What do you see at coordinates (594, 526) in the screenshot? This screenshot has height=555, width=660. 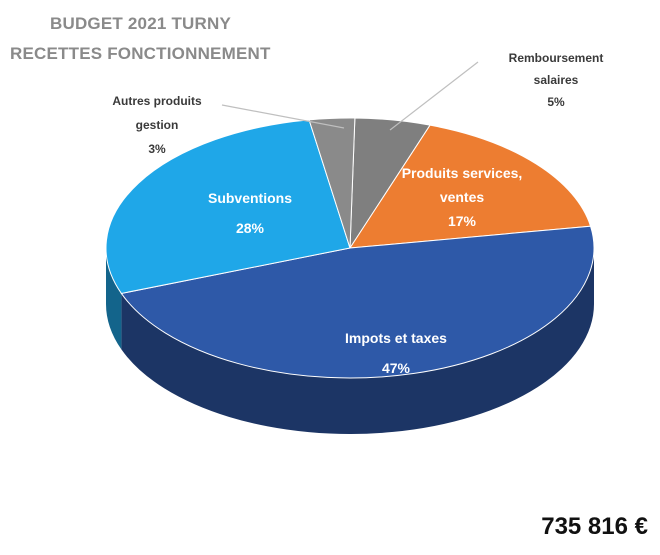 I see `total-amount: 735 816 €` at bounding box center [594, 526].